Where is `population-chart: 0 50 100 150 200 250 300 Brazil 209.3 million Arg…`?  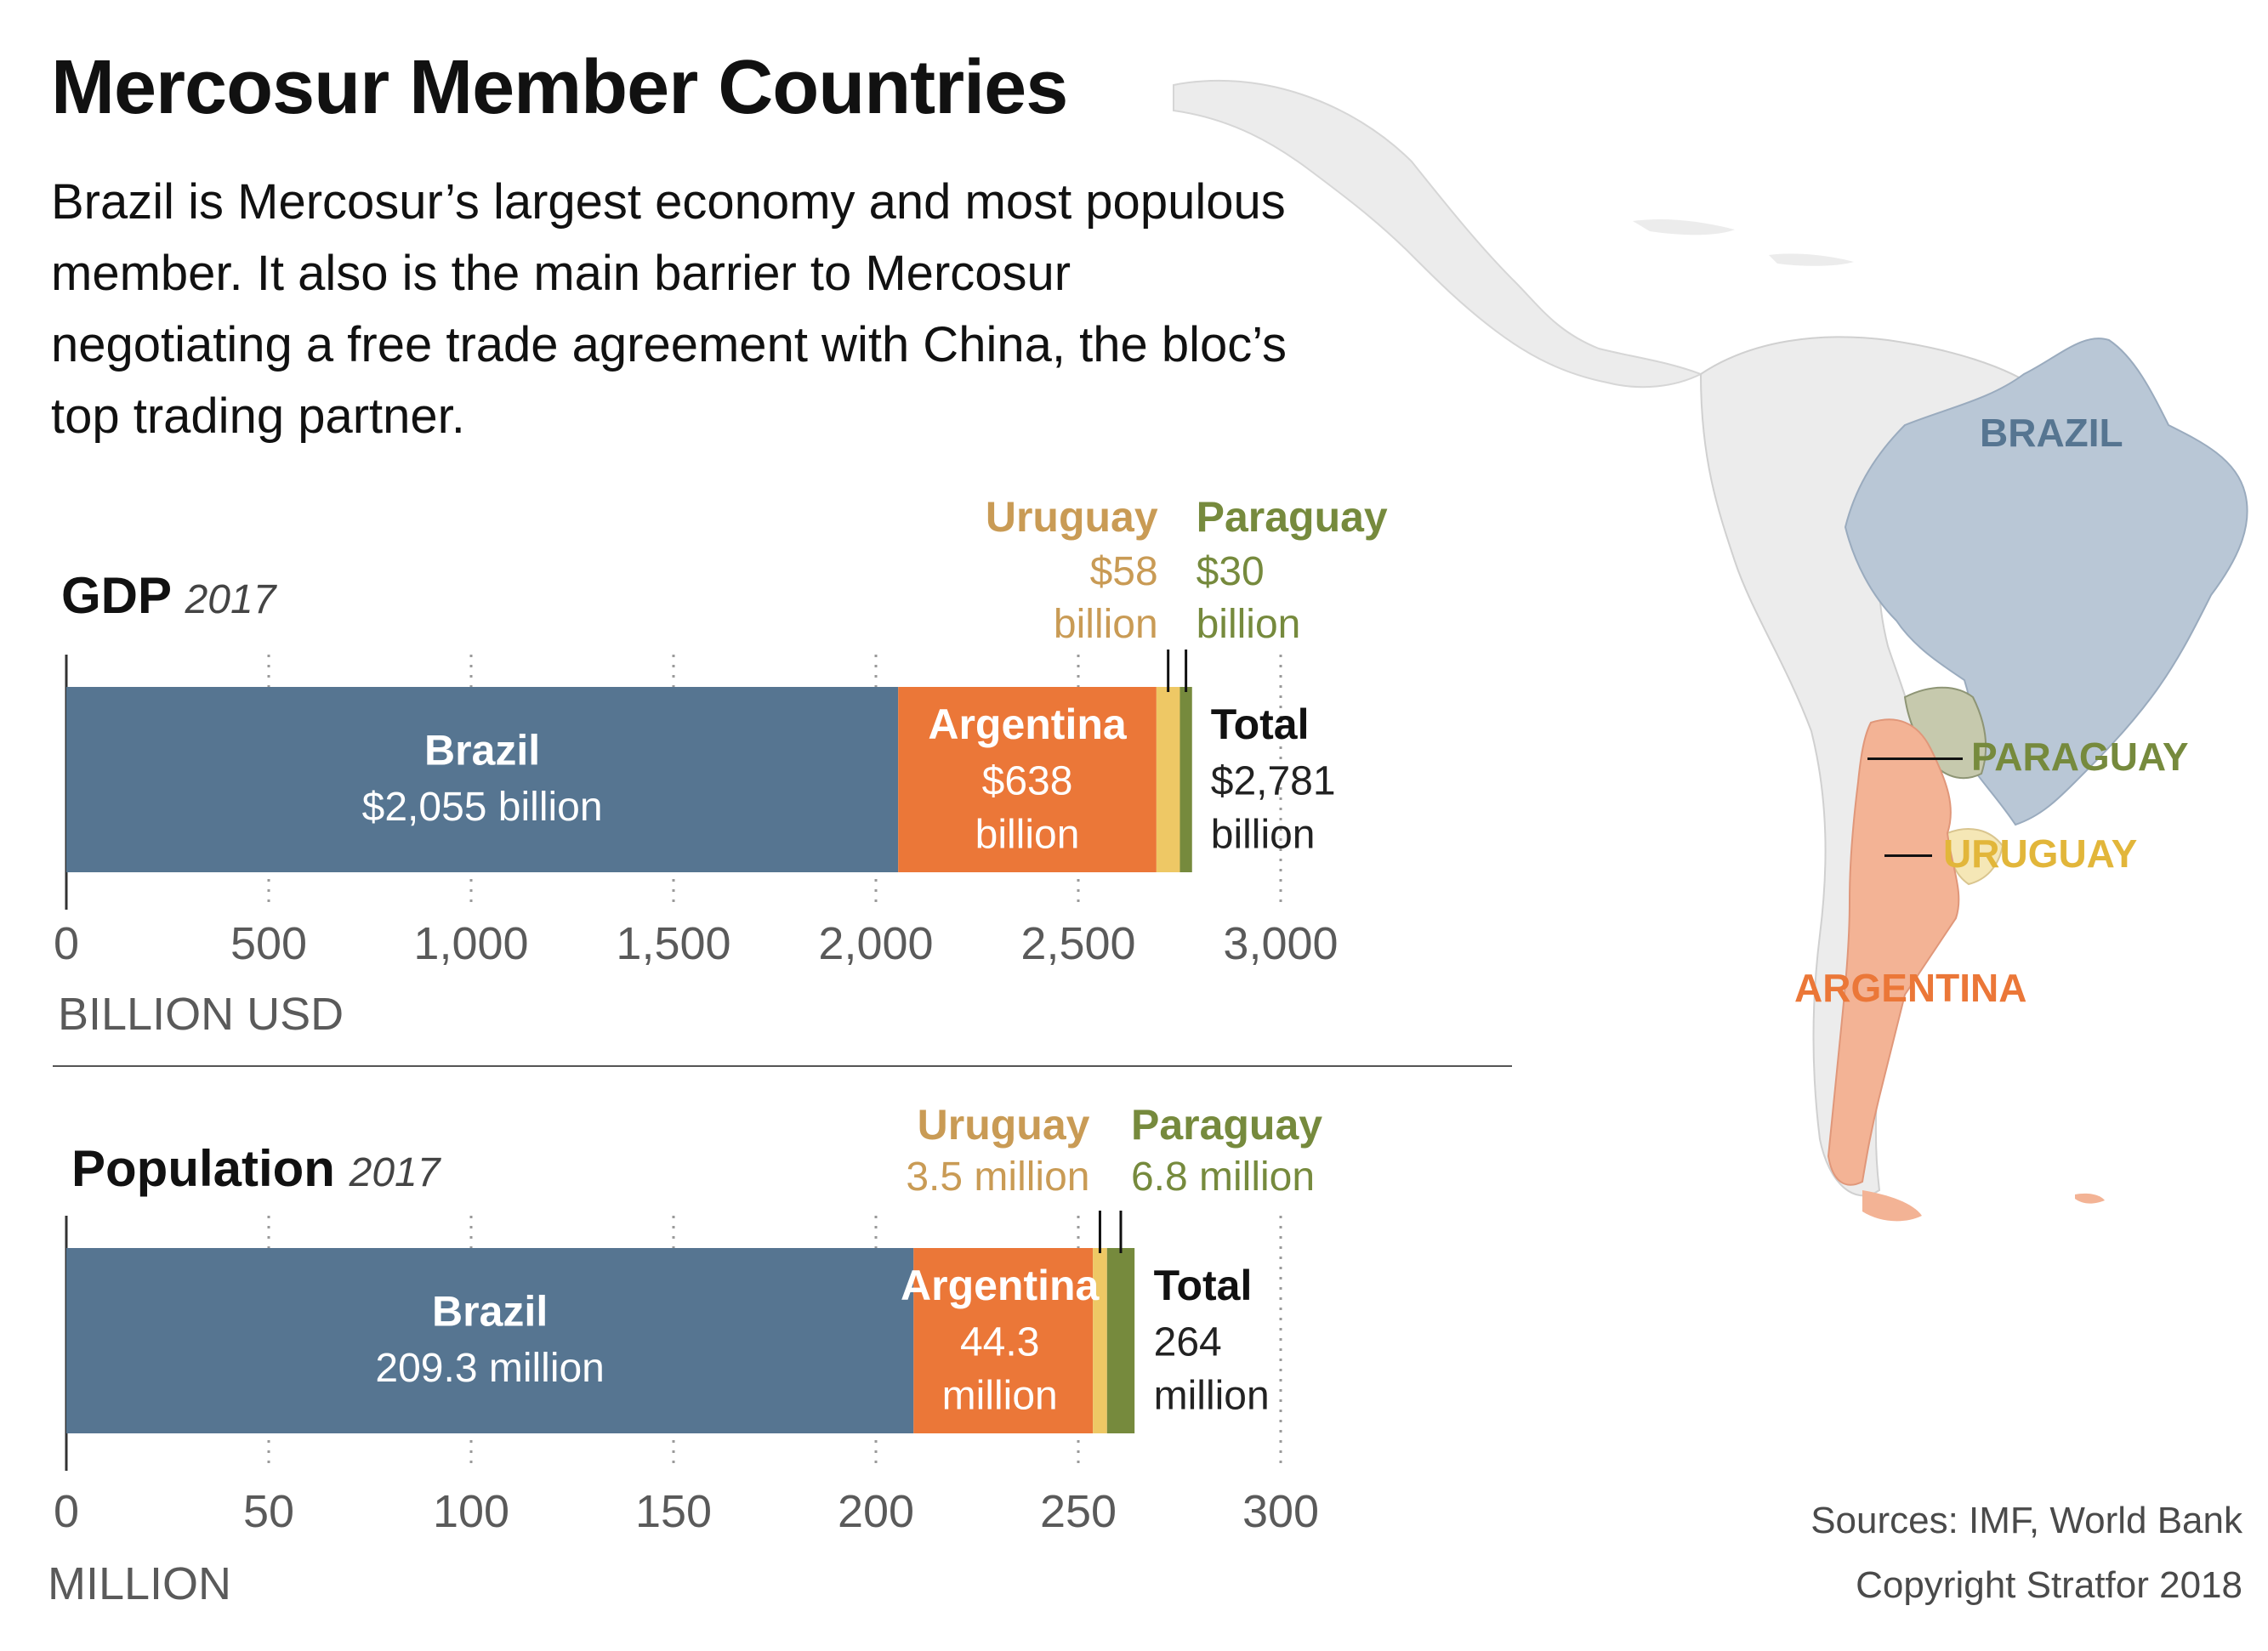
population-chart: 0 50 100 150 200 250 300 Brazil 209.3 million Arg… is located at coordinates (688, 1319).